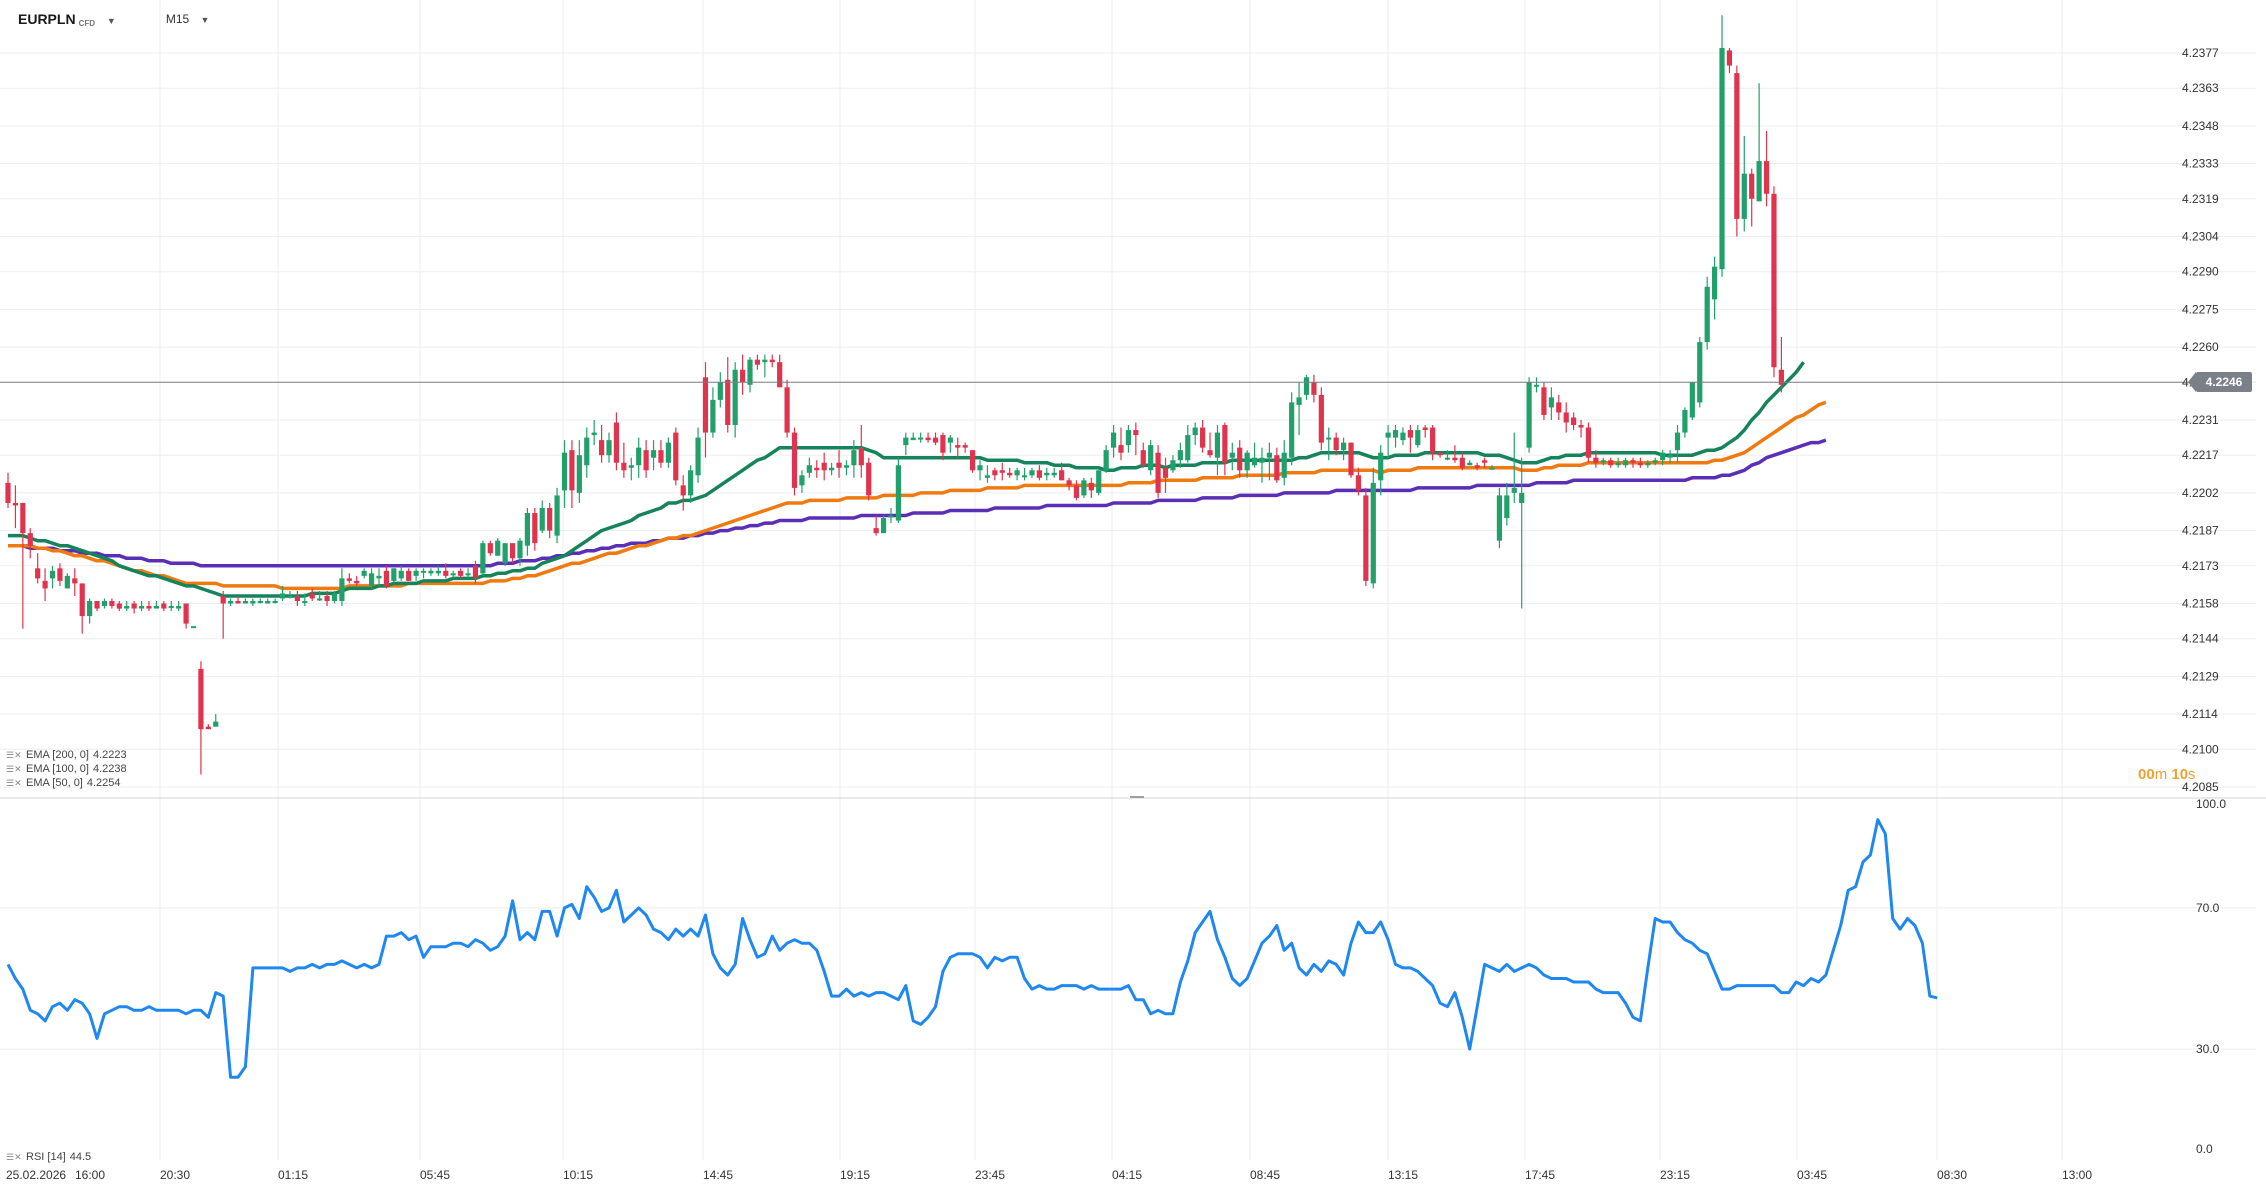 Image resolution: width=2266 pixels, height=1191 pixels. What do you see at coordinates (175, 1175) in the screenshot?
I see `time-tick-label: 20:30` at bounding box center [175, 1175].